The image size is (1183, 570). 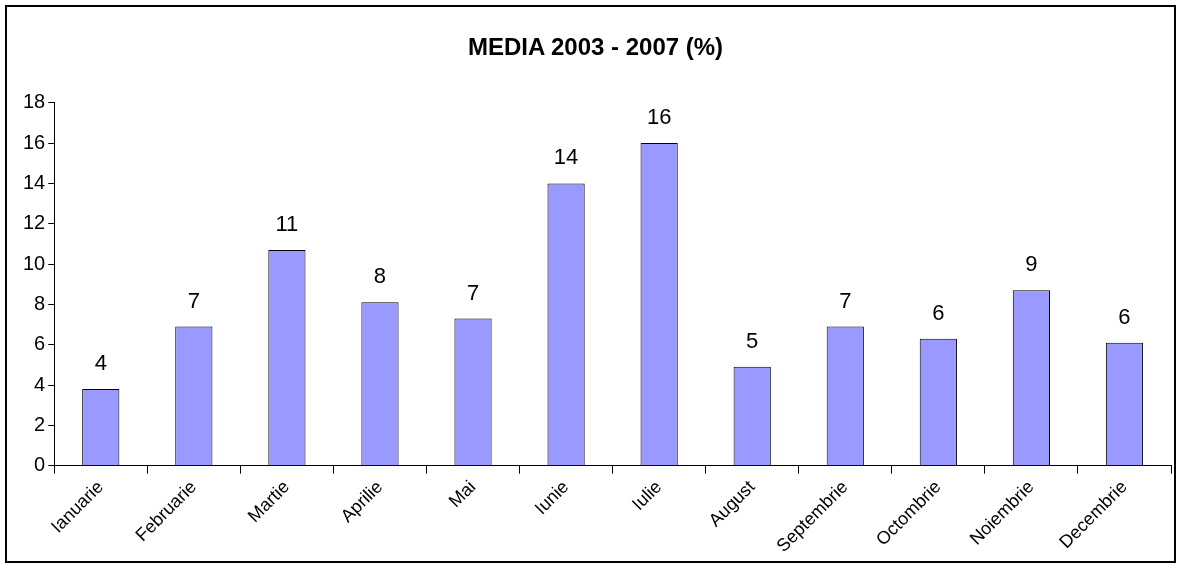 I want to click on chart-title: MEDIA 2003 - 2007 (%), so click(x=595, y=47).